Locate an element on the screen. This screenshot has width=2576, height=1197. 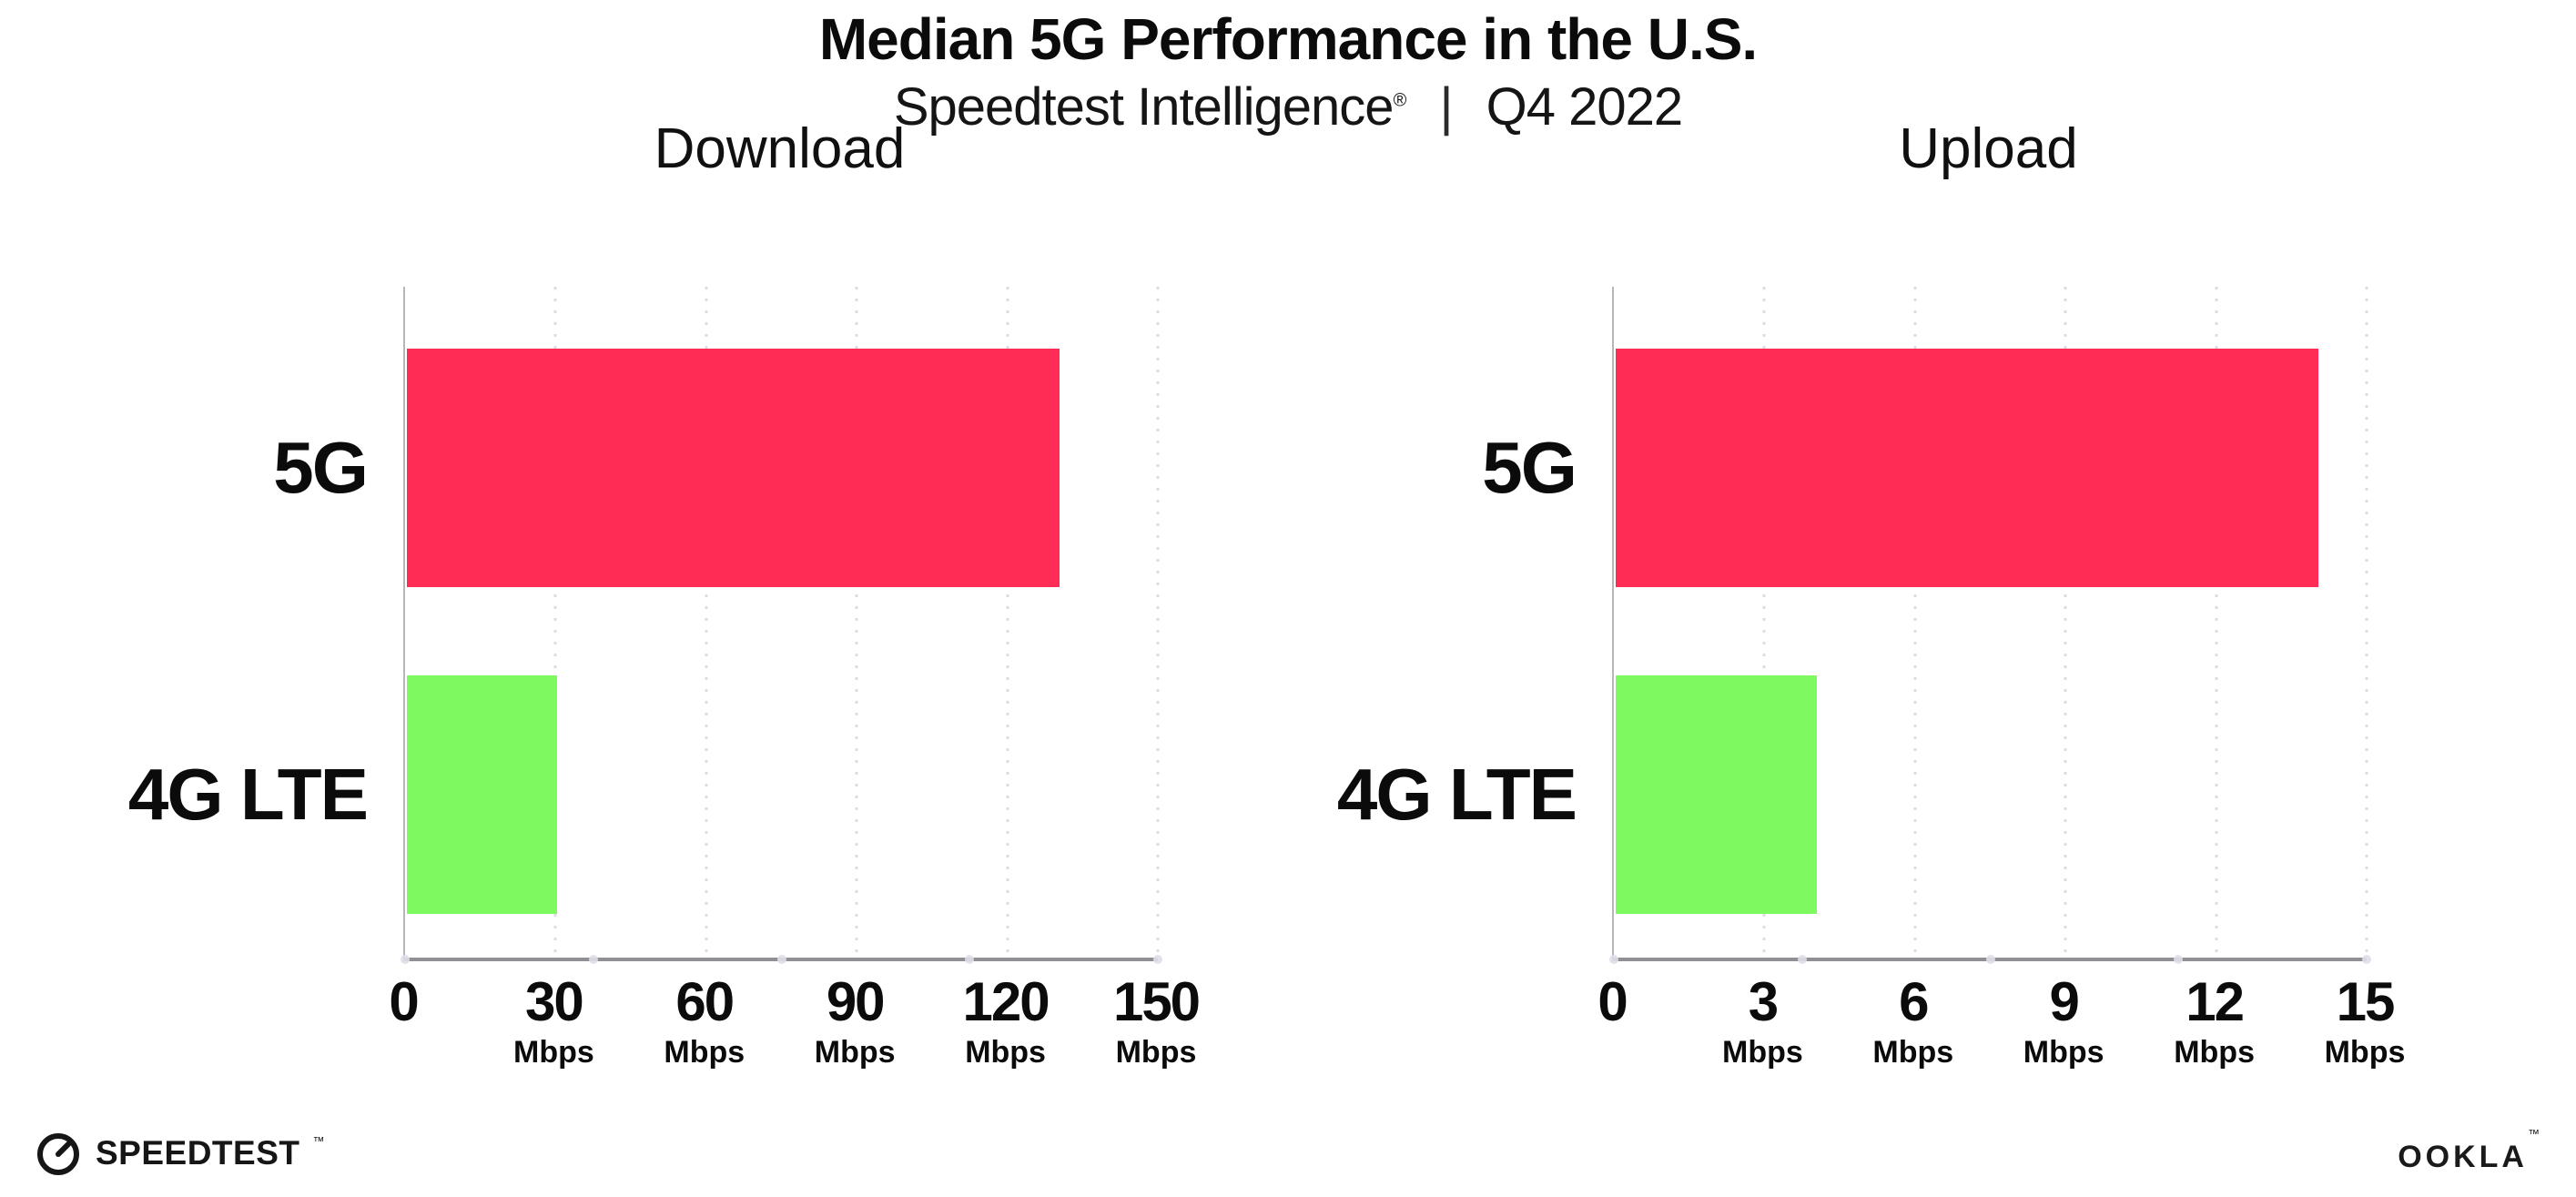
x-tick-value: 9 is located at coordinates (2064, 1002).